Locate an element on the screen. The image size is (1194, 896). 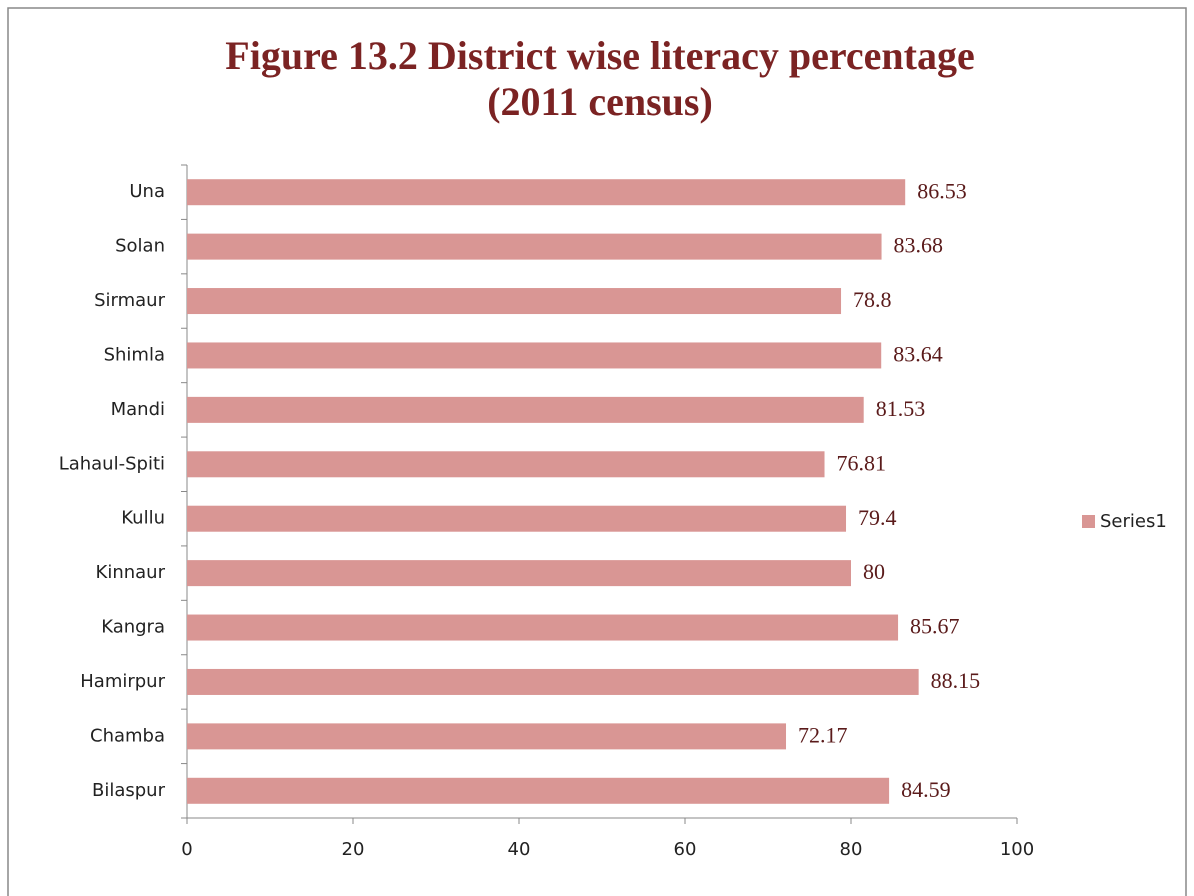
y-tick-label: Lahaul-Spiti is located at coordinates (112, 463).